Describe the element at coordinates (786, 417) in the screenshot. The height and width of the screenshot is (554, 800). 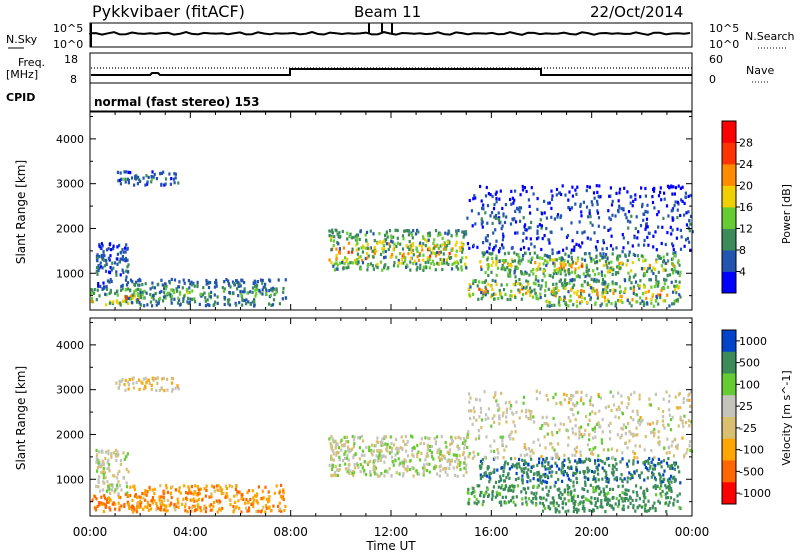
I see `colorbar-label: Velocity [m s^-1]` at that location.